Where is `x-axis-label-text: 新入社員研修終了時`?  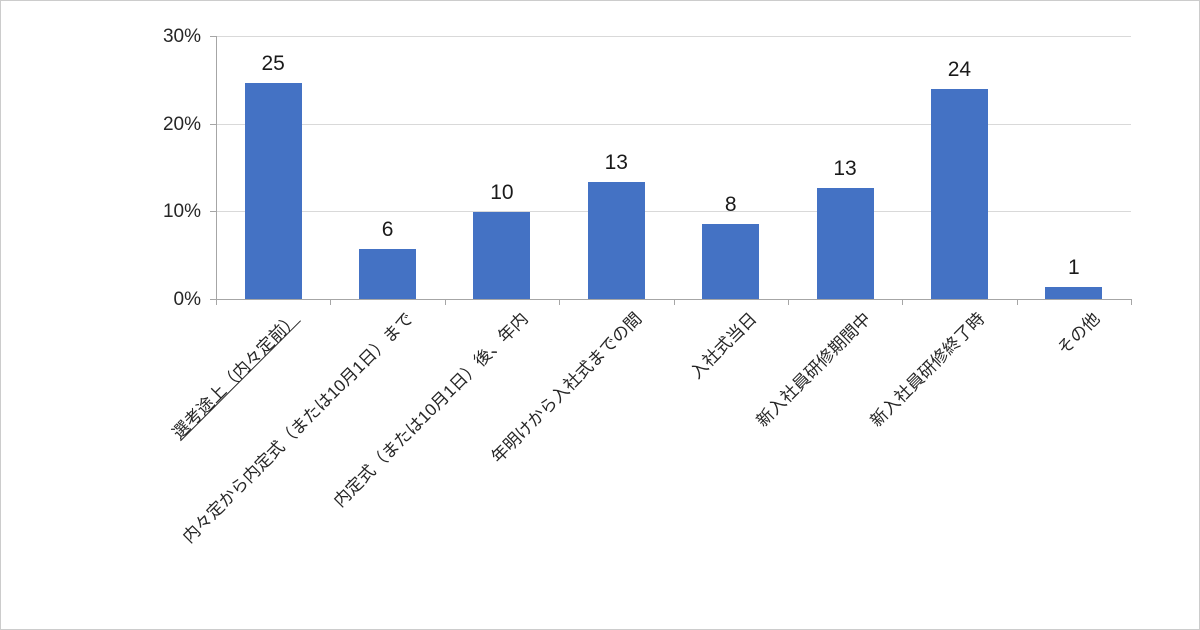 x-axis-label-text: 新入社員研修終了時 is located at coordinates (928, 370).